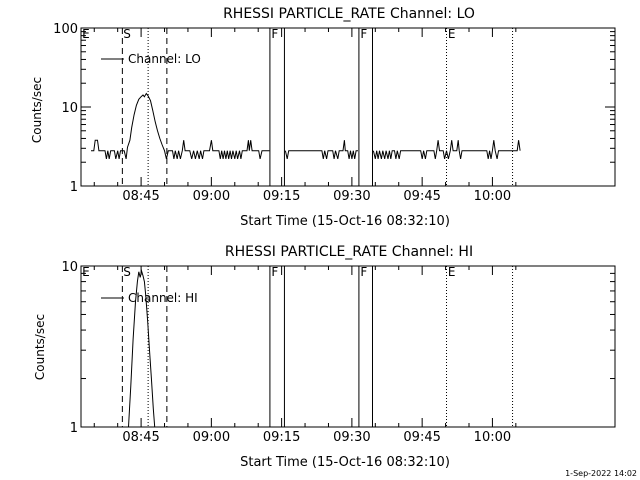 This screenshot has height=480, width=640. What do you see at coordinates (351, 437) in the screenshot?
I see `hi-x-tick-label: 09:30` at bounding box center [351, 437].